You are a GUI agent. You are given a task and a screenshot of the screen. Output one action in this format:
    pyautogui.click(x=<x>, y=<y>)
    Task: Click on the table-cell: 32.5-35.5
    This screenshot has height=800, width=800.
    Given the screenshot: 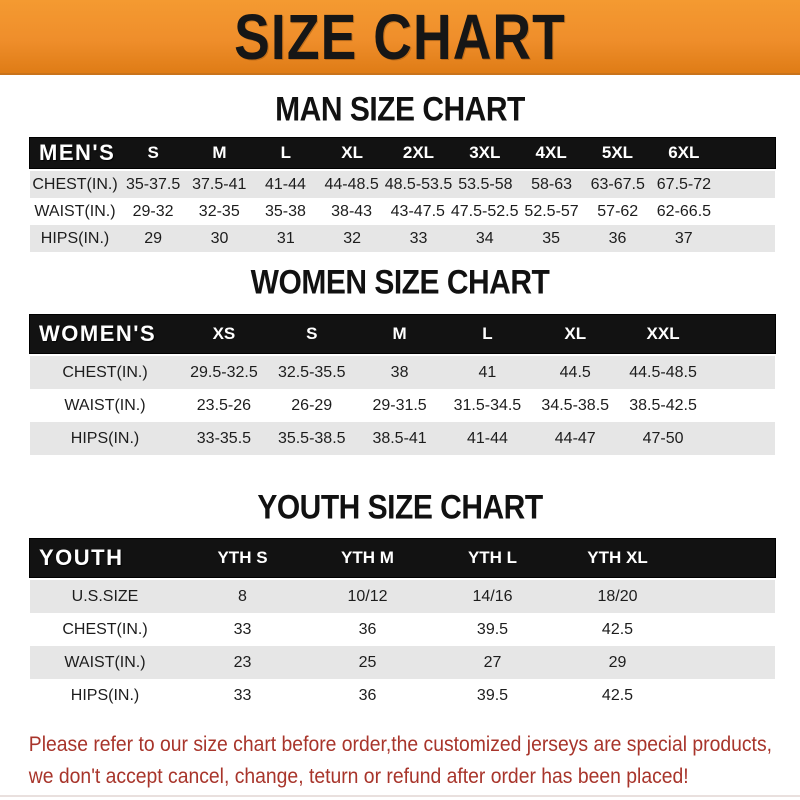 What is the action you would take?
    pyautogui.click(x=311, y=372)
    